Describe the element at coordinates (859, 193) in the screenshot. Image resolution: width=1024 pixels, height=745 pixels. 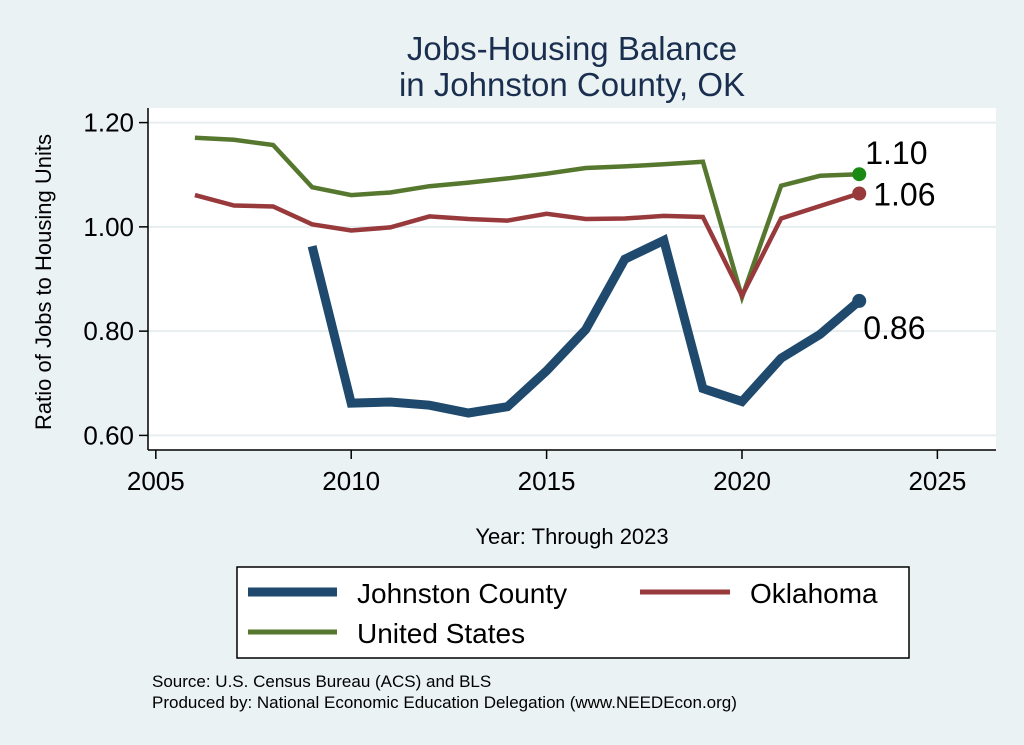
I see `end-dot-oklahoma` at that location.